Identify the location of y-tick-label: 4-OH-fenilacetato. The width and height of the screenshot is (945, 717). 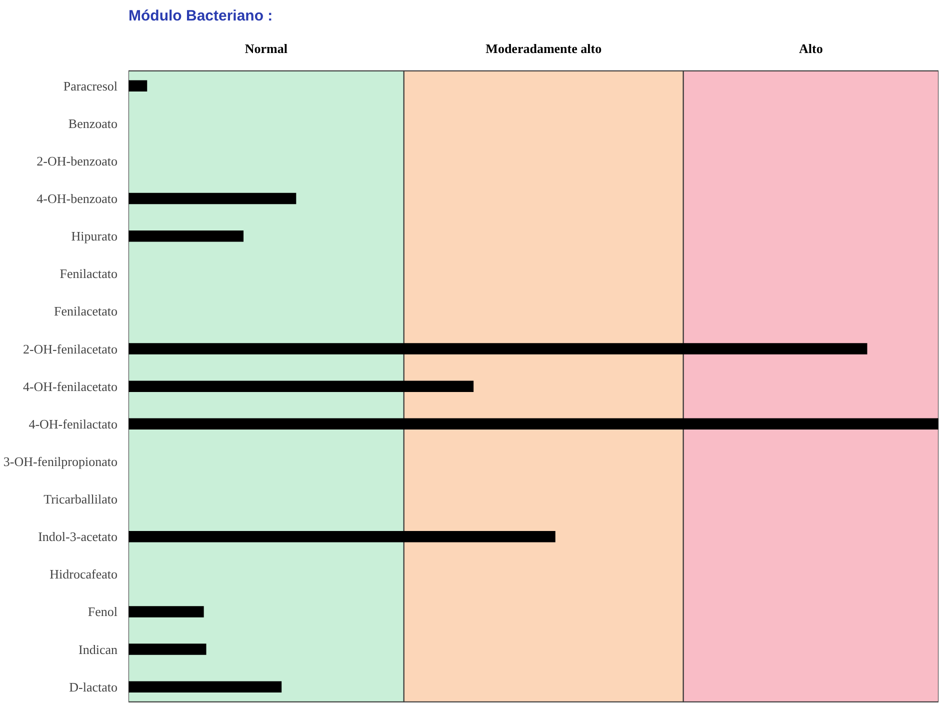
(70, 386).